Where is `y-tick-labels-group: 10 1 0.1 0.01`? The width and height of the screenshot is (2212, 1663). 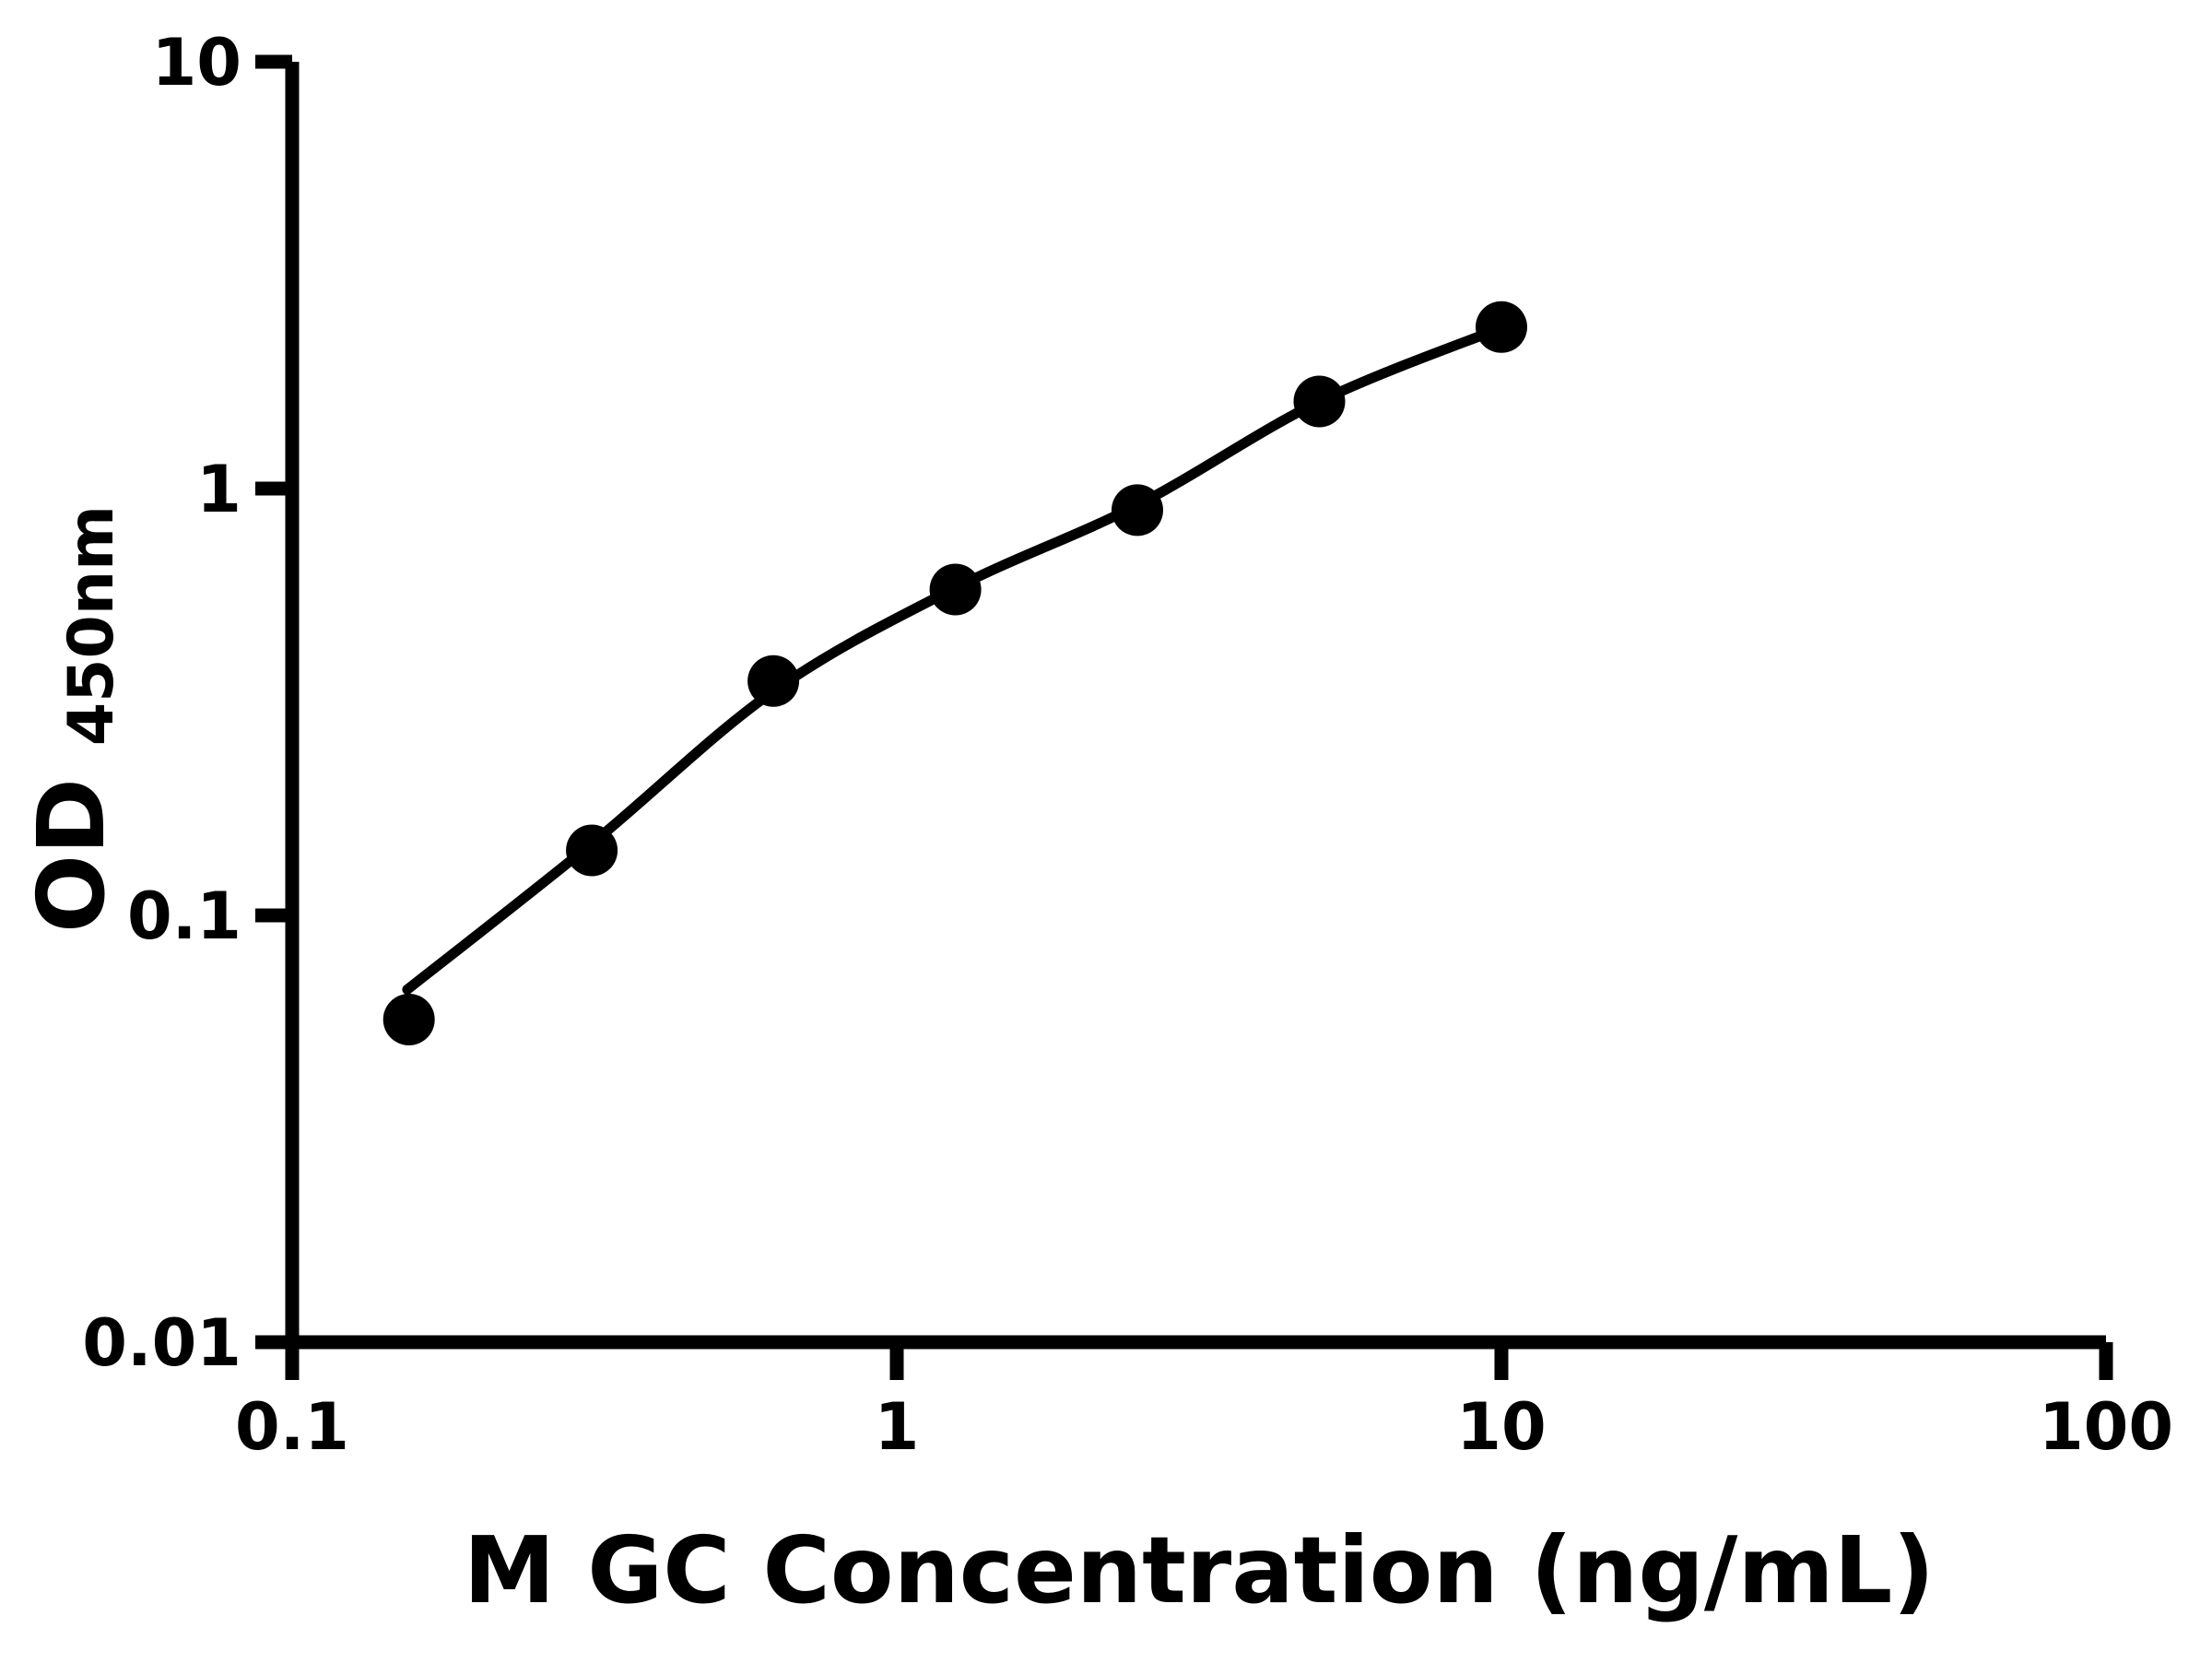 y-tick-labels-group: 10 1 0.1 0.01 is located at coordinates (161, 703).